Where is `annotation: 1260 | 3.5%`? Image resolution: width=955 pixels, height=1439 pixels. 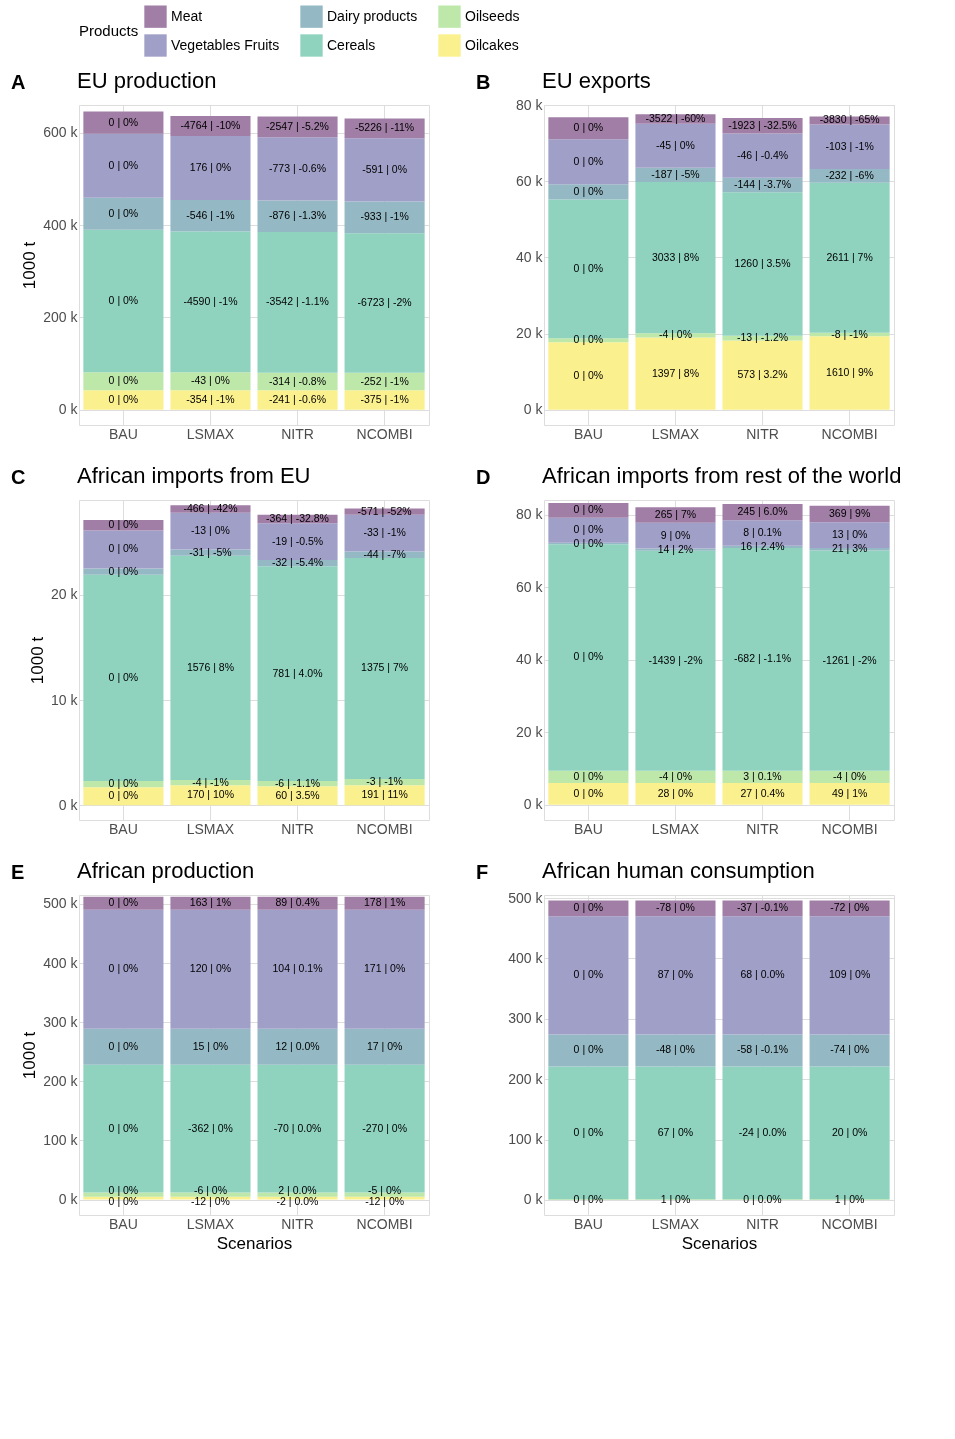
annotation: 1260 | 3.5% is located at coordinates (762, 263).